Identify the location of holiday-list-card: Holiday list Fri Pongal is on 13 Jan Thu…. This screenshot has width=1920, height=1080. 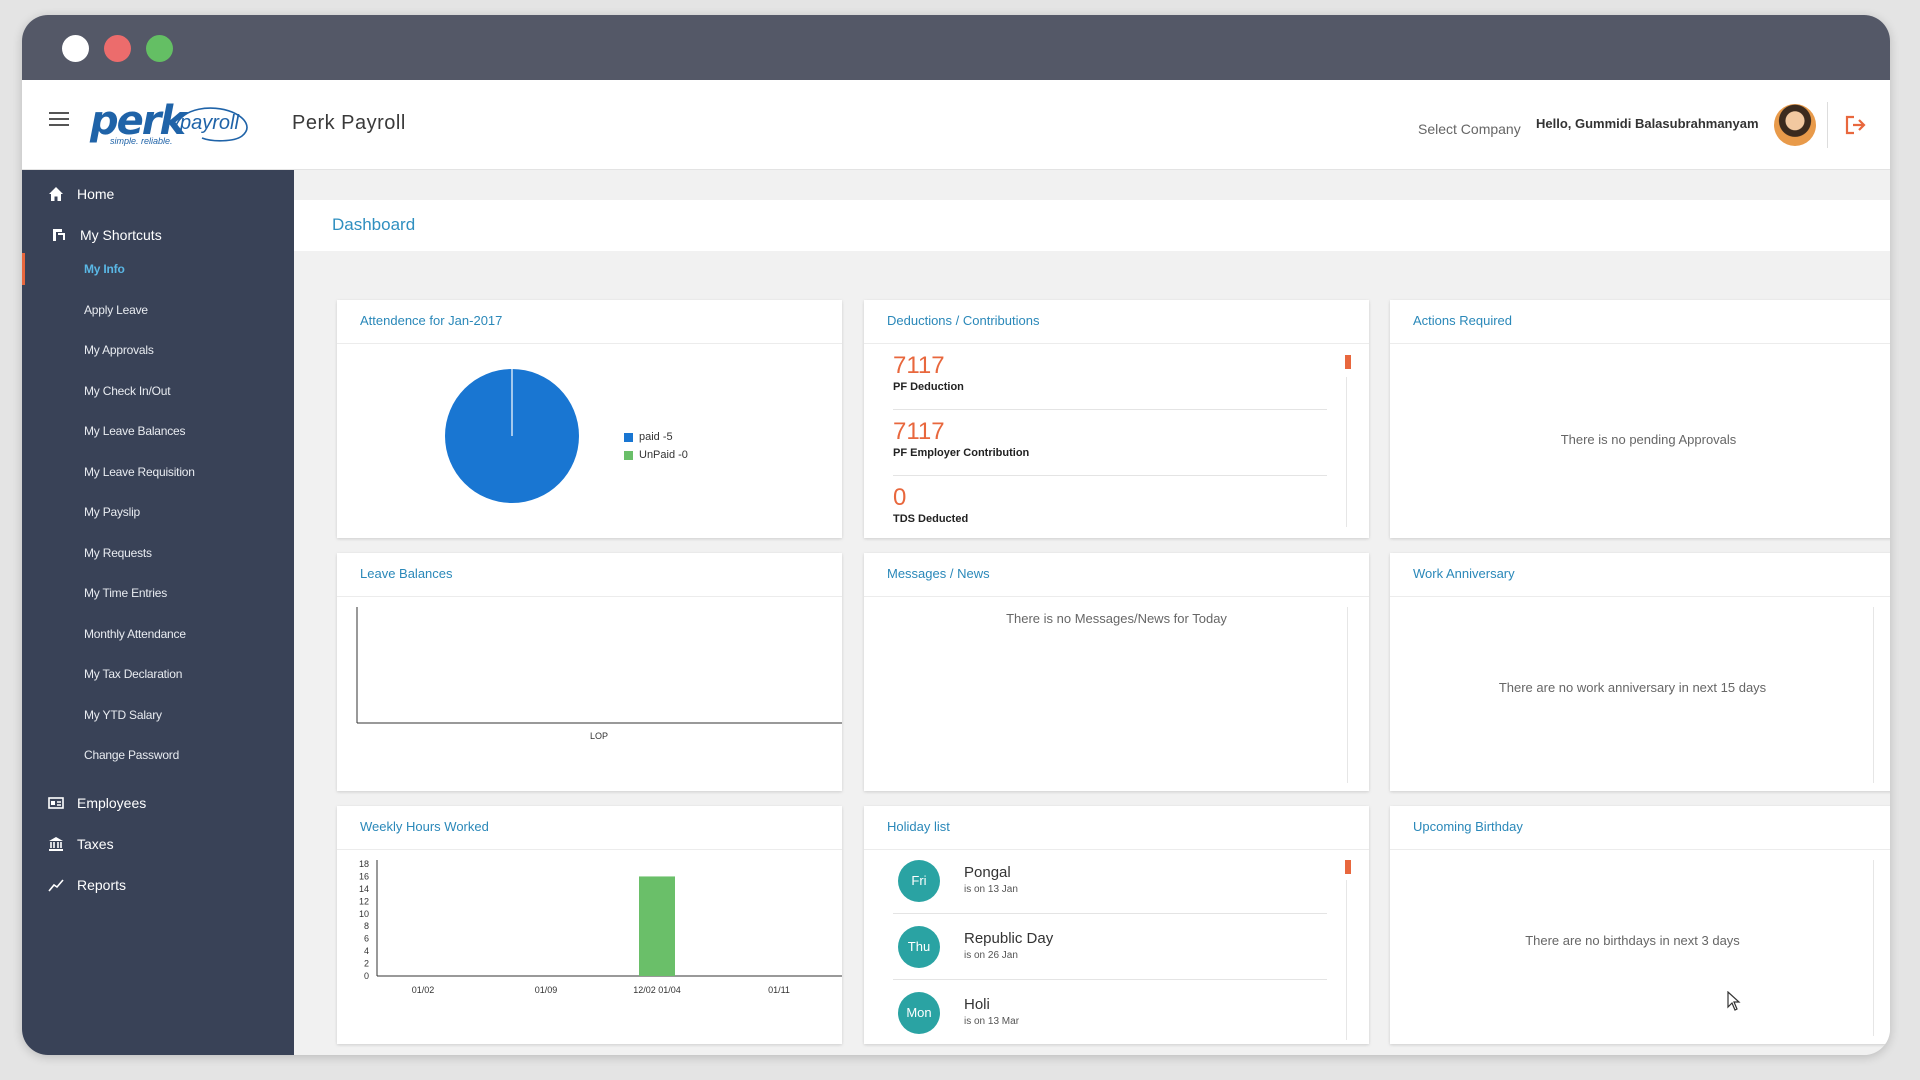
(1116, 925).